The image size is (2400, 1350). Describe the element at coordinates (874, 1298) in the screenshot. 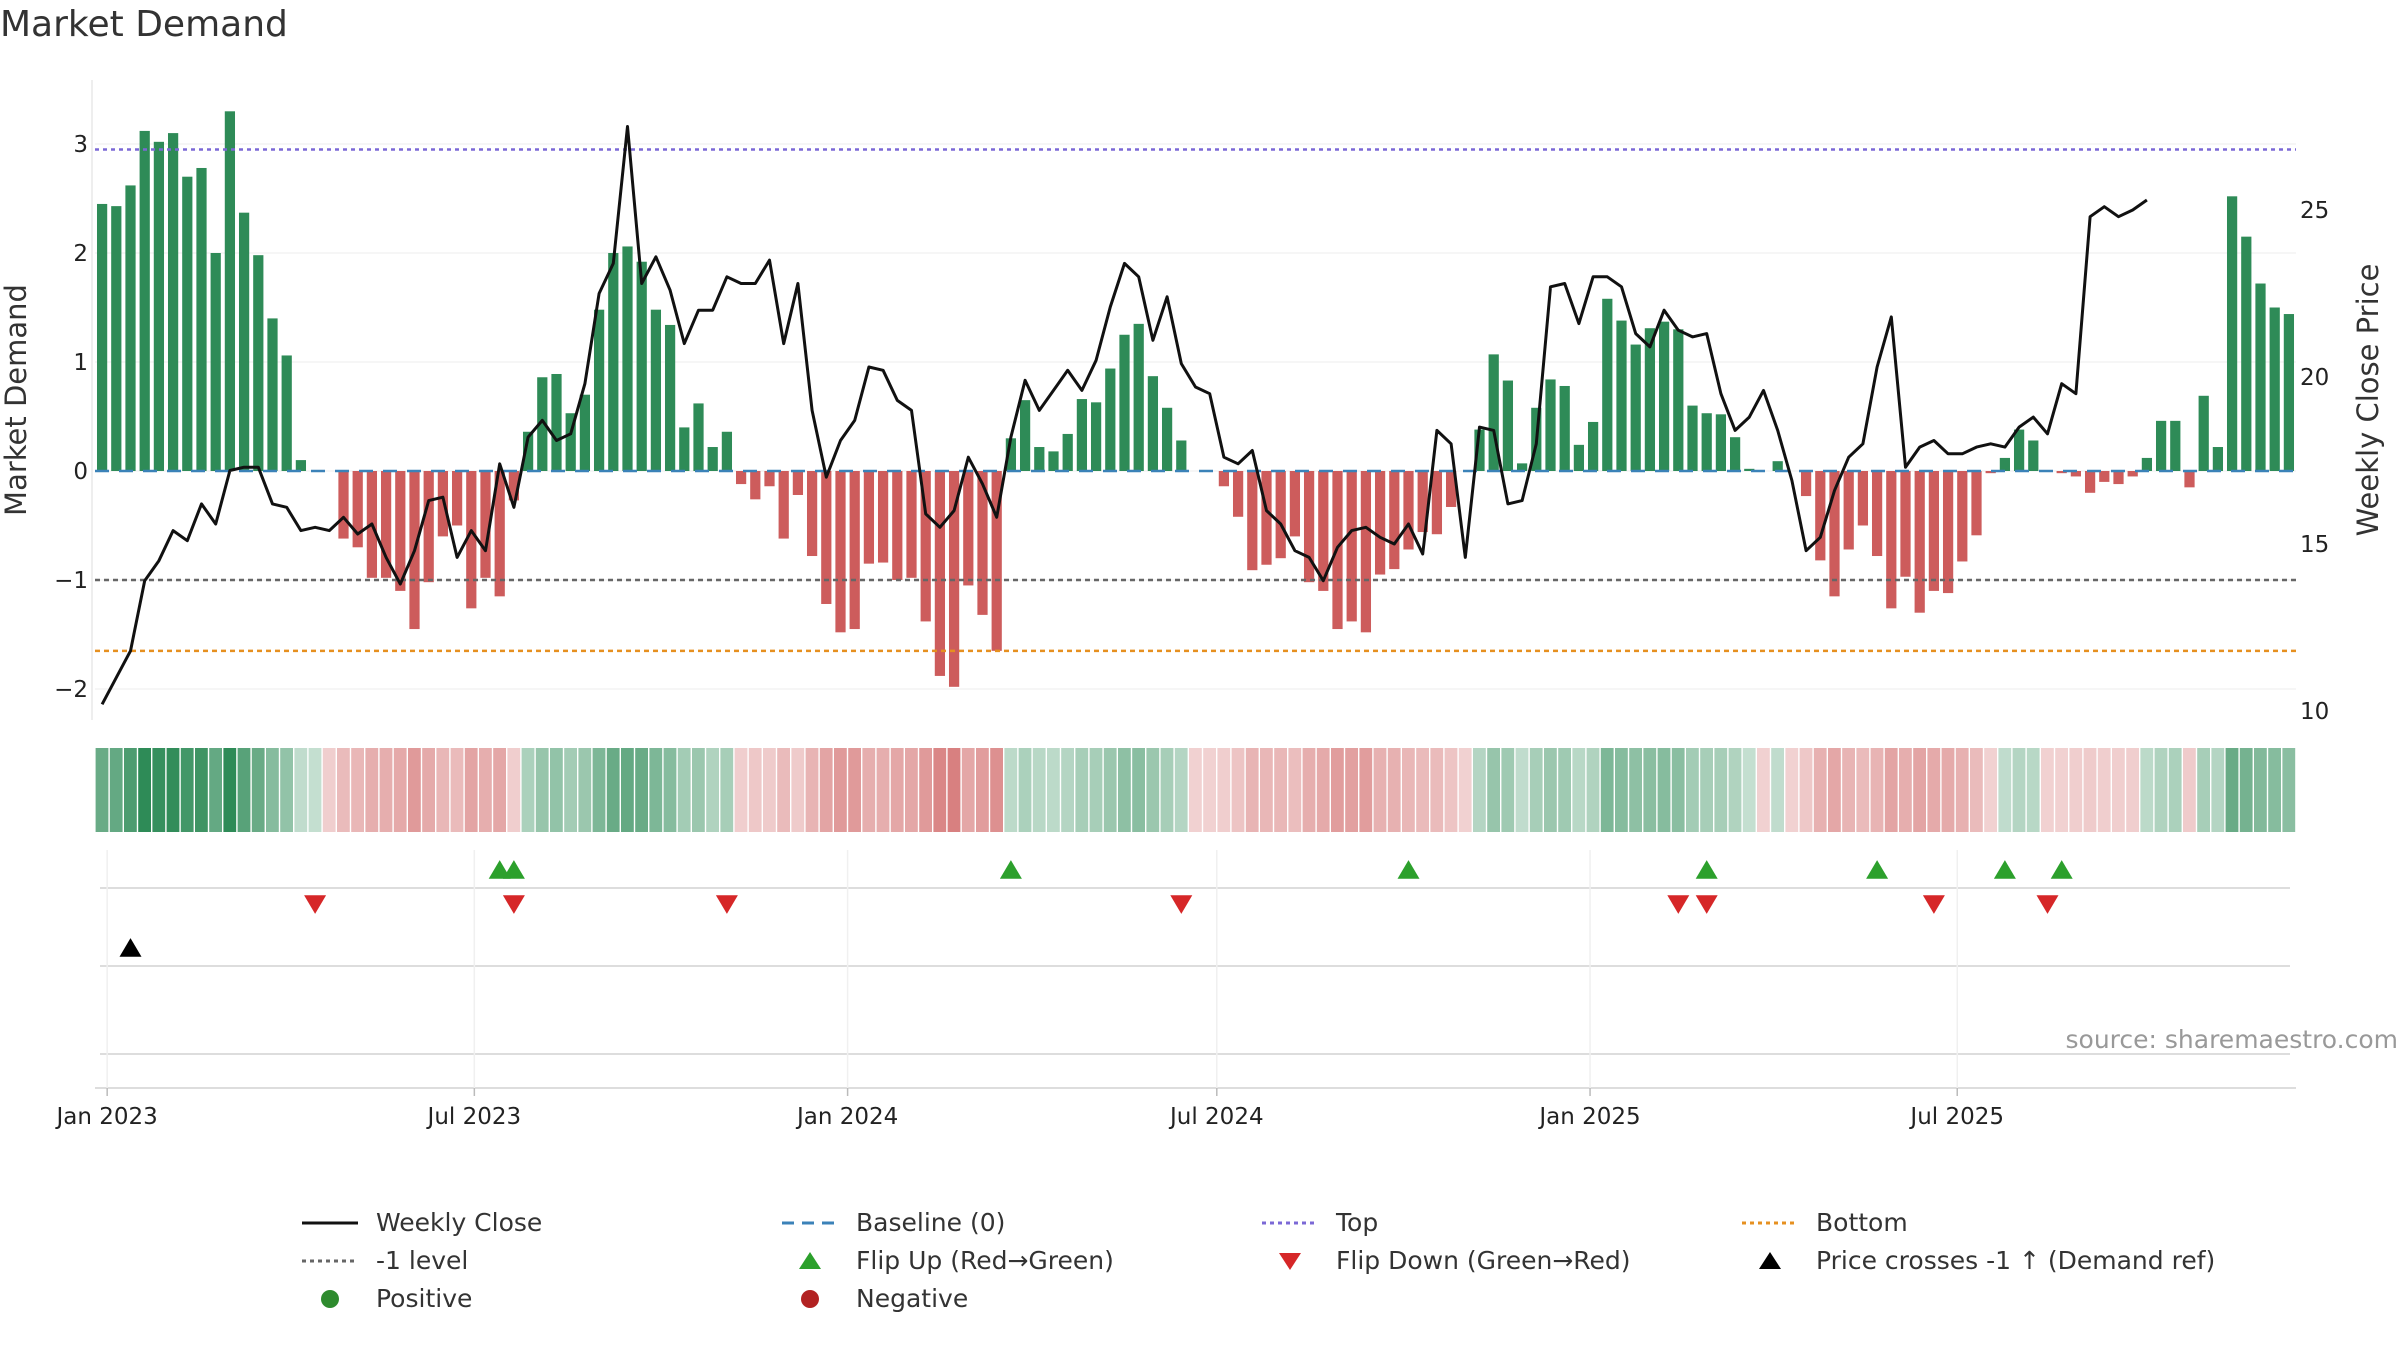

I see `legend-item: Negative` at that location.